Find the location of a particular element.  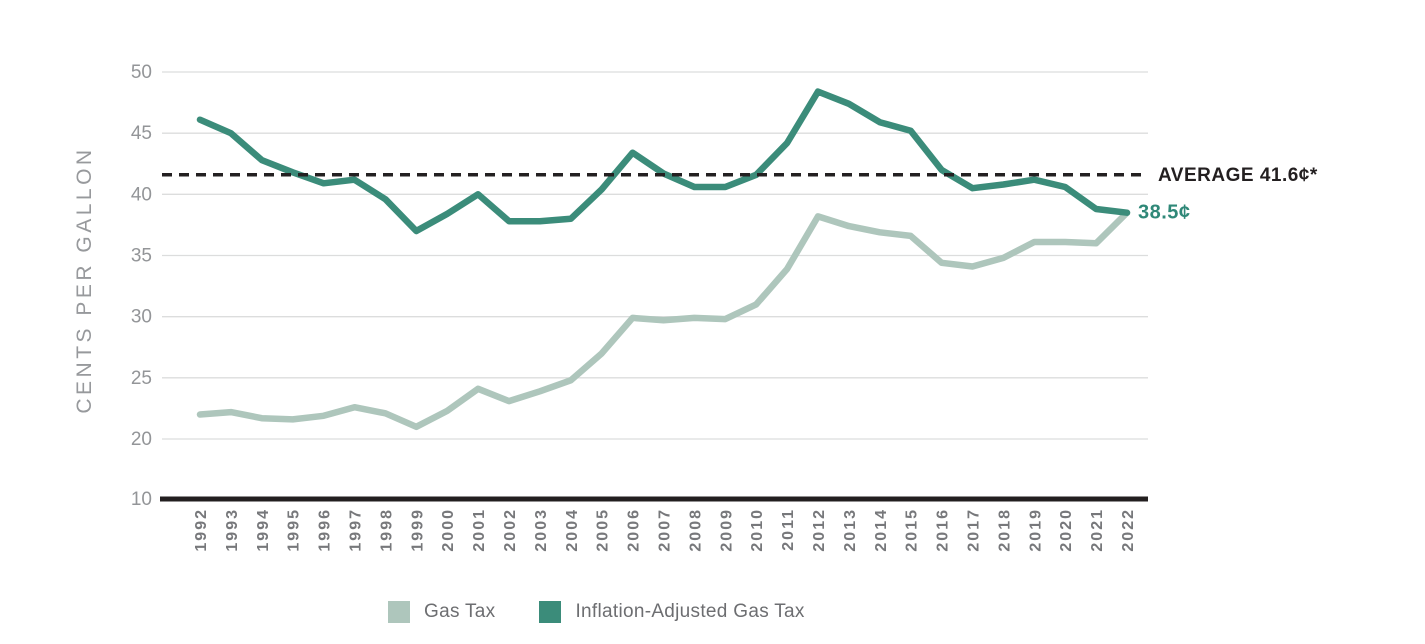

x-tick-label: 2001 is located at coordinates (479, 530).